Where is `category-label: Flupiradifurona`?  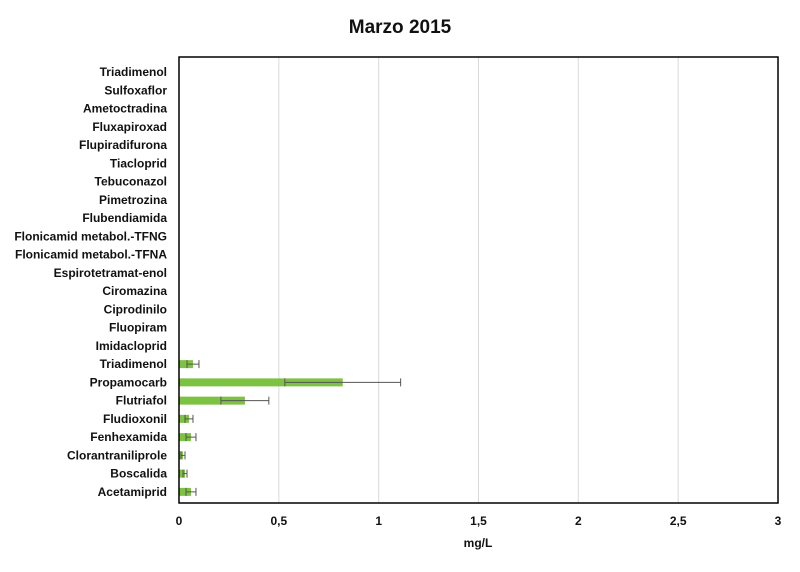 category-label: Flupiradifurona is located at coordinates (123, 145).